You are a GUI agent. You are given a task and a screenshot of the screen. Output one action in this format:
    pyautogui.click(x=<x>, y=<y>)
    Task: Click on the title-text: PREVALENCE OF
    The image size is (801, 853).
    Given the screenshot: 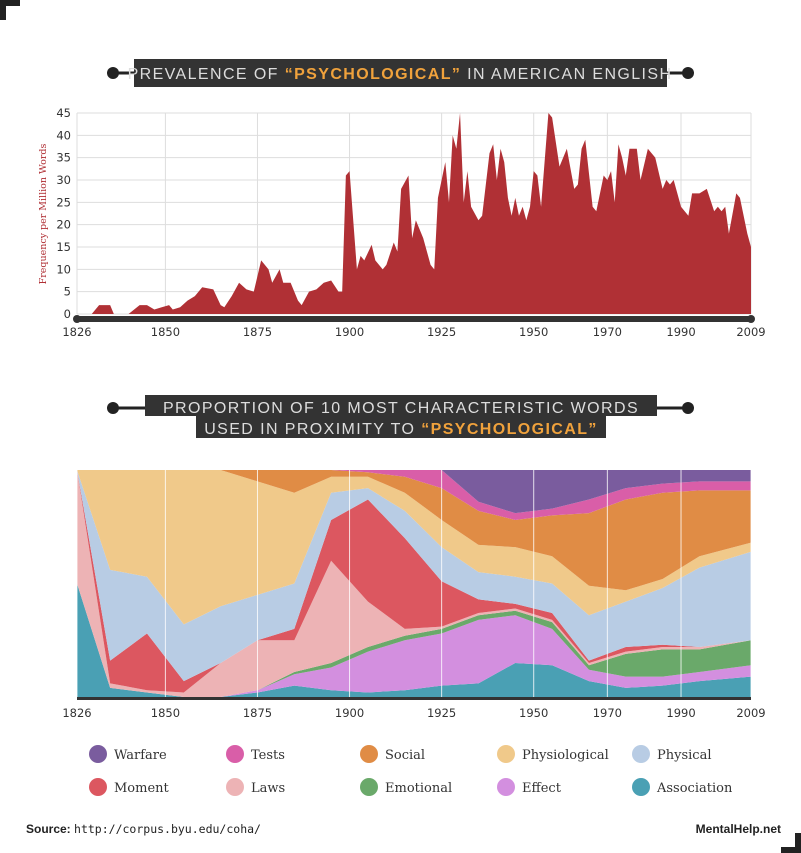 What is the action you would take?
    pyautogui.click(x=203, y=74)
    